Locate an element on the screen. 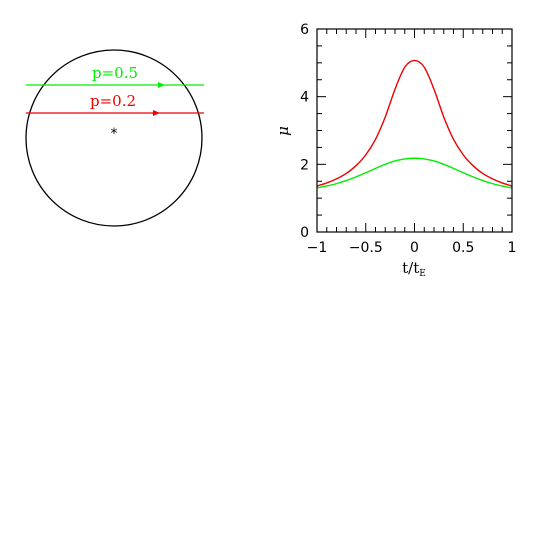 This screenshot has height=540, width=540. axis-ticks is located at coordinates (414, 130).